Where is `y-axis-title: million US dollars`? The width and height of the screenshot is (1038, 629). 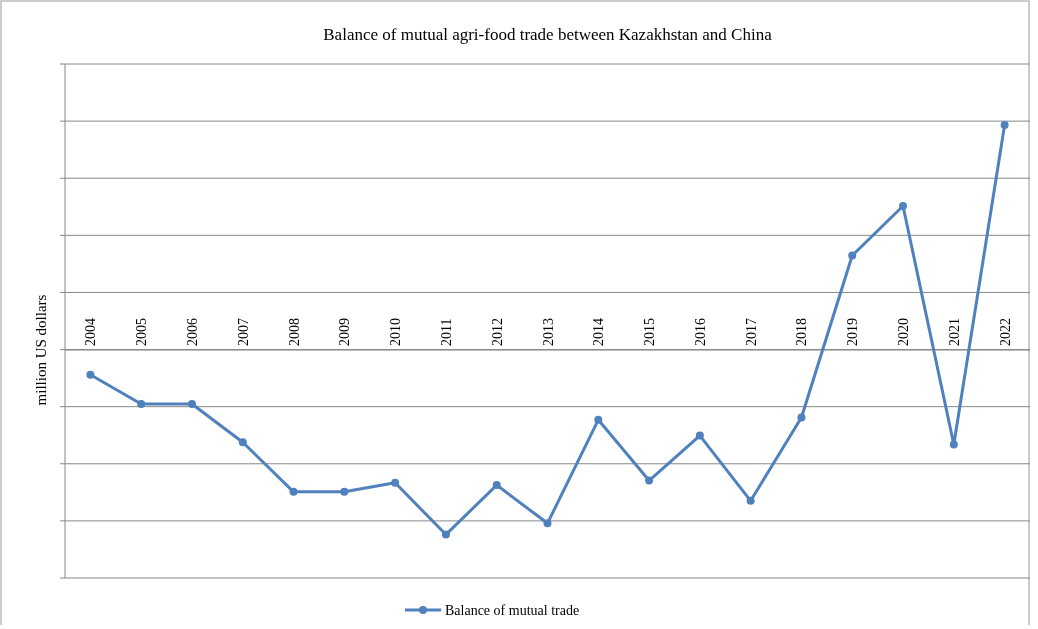
y-axis-title: million US dollars is located at coordinates (41, 350).